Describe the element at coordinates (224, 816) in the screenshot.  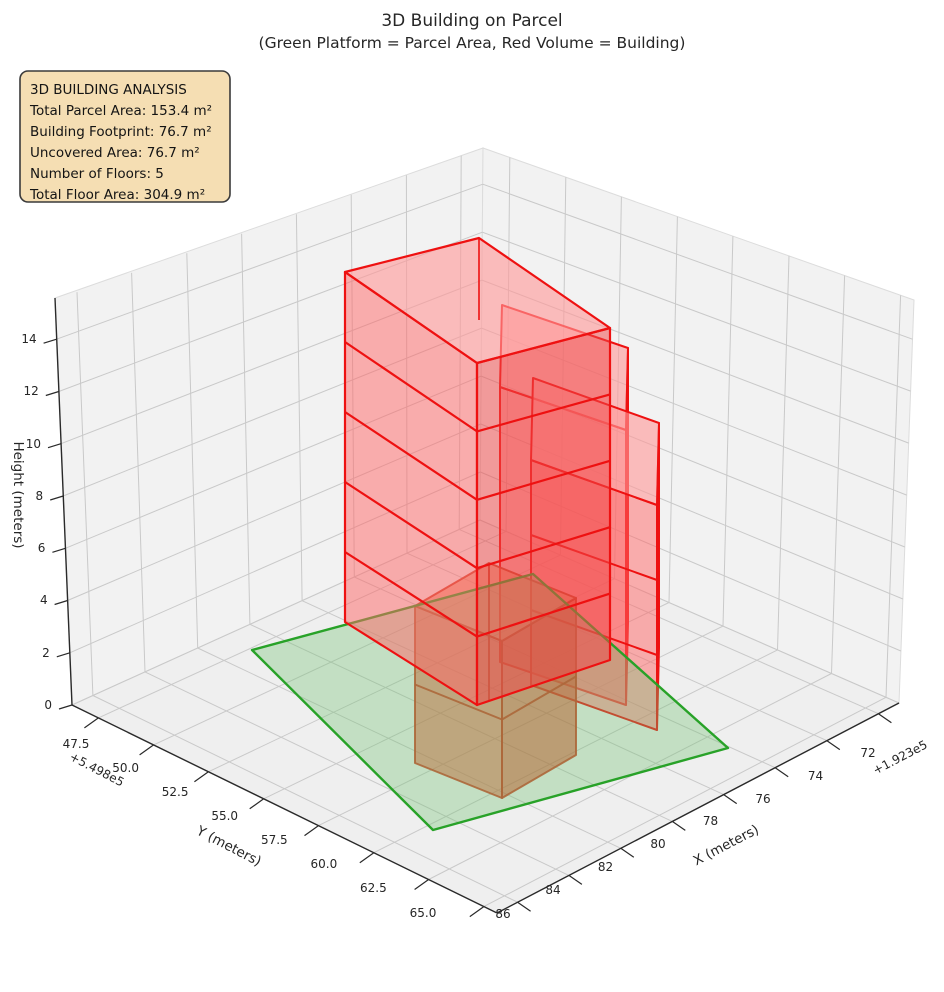
I see `y-tick-55: 55.0` at that location.